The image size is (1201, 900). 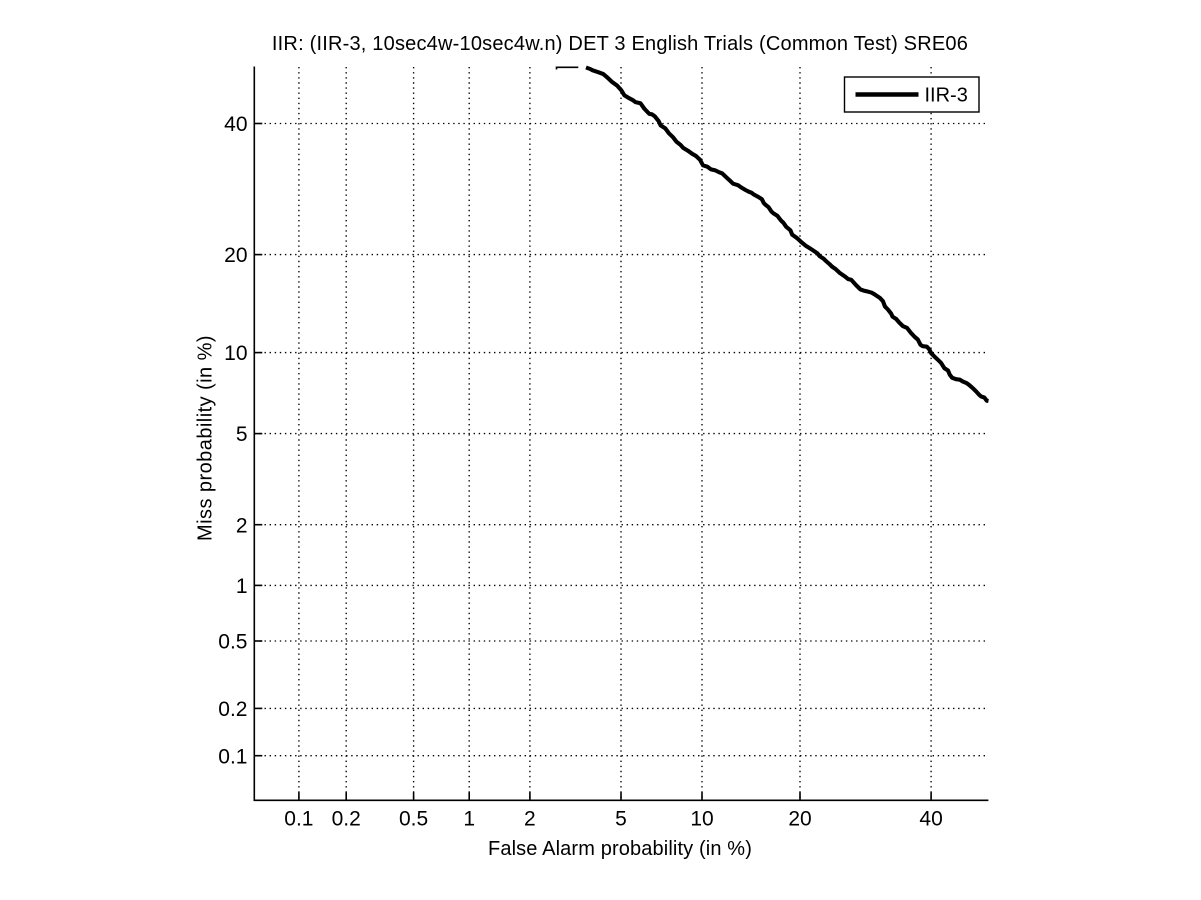 I want to click on svg-text: IIR-3, so click(x=946, y=96).